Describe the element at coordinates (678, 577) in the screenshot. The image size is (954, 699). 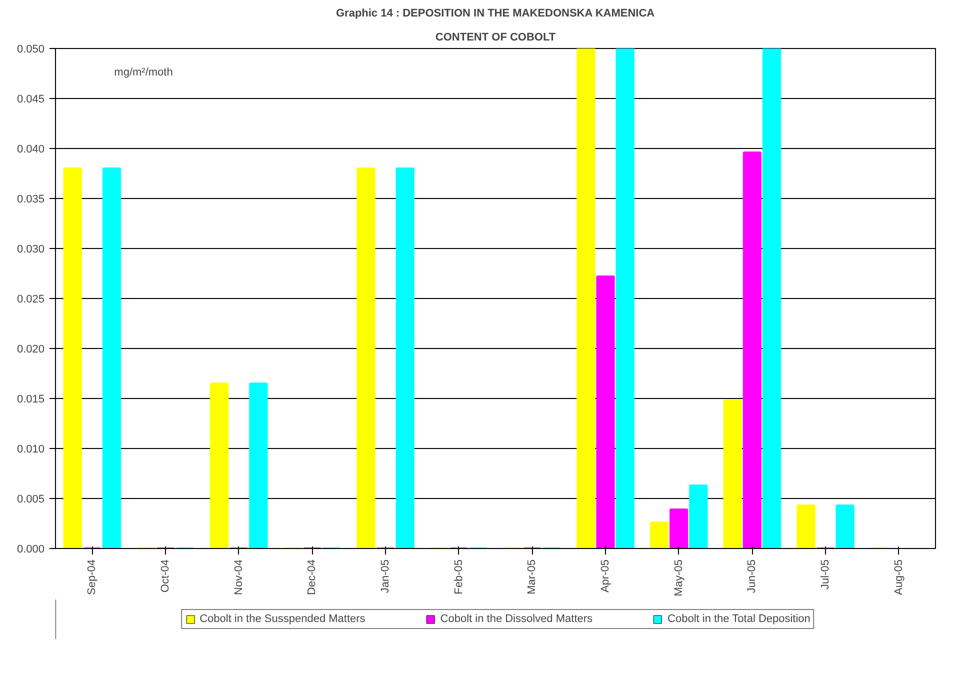
I see `x-tick-label: May-05` at that location.